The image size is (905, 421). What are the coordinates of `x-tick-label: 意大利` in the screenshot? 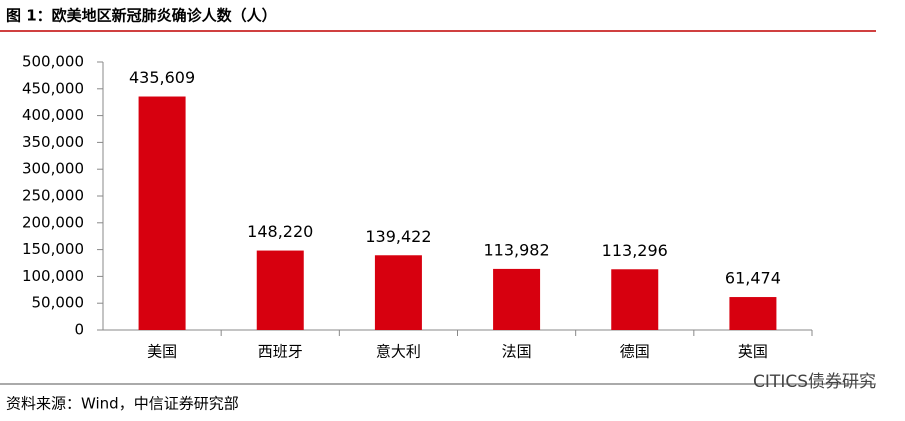 It's located at (398, 352).